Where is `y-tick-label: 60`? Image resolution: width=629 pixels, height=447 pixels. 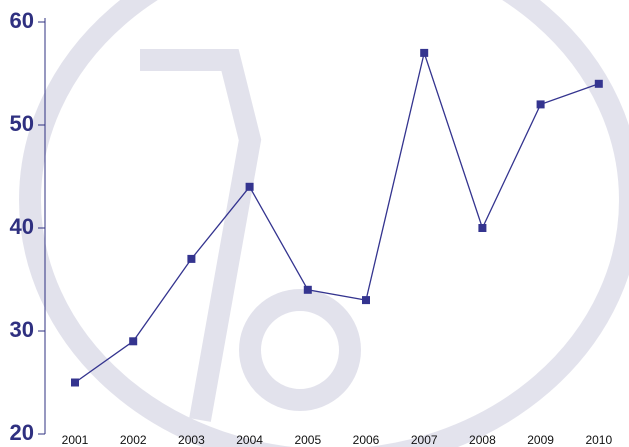
y-tick-label: 60 is located at coordinates (22, 20).